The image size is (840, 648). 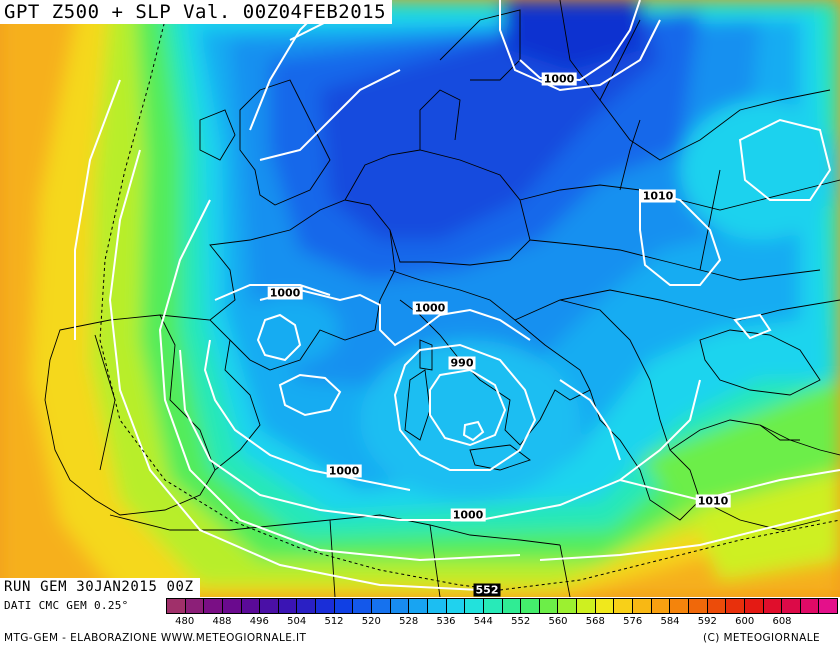 I want to click on legend-tick: 608, so click(x=782, y=621).